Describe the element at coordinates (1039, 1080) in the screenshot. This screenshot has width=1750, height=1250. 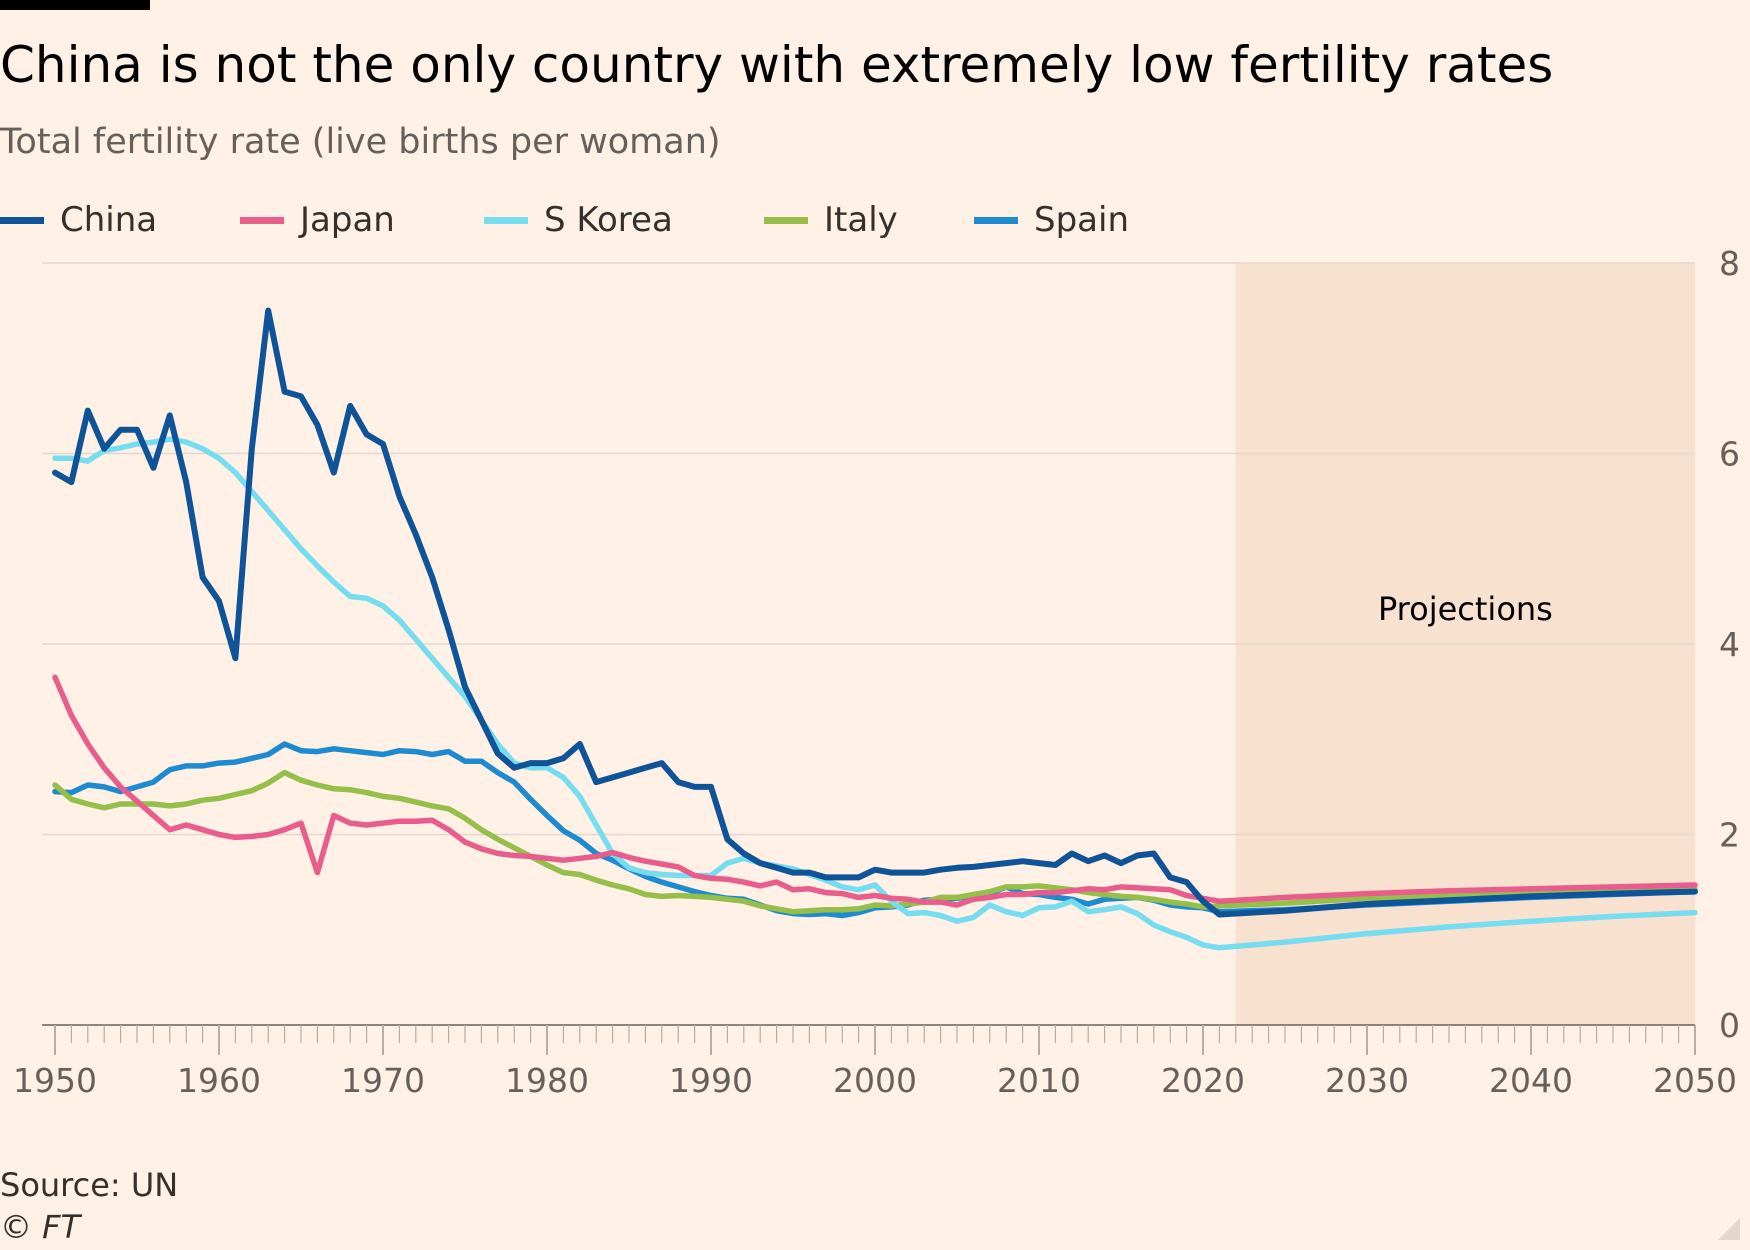
I see `x-tick-label-2010: 2010` at that location.